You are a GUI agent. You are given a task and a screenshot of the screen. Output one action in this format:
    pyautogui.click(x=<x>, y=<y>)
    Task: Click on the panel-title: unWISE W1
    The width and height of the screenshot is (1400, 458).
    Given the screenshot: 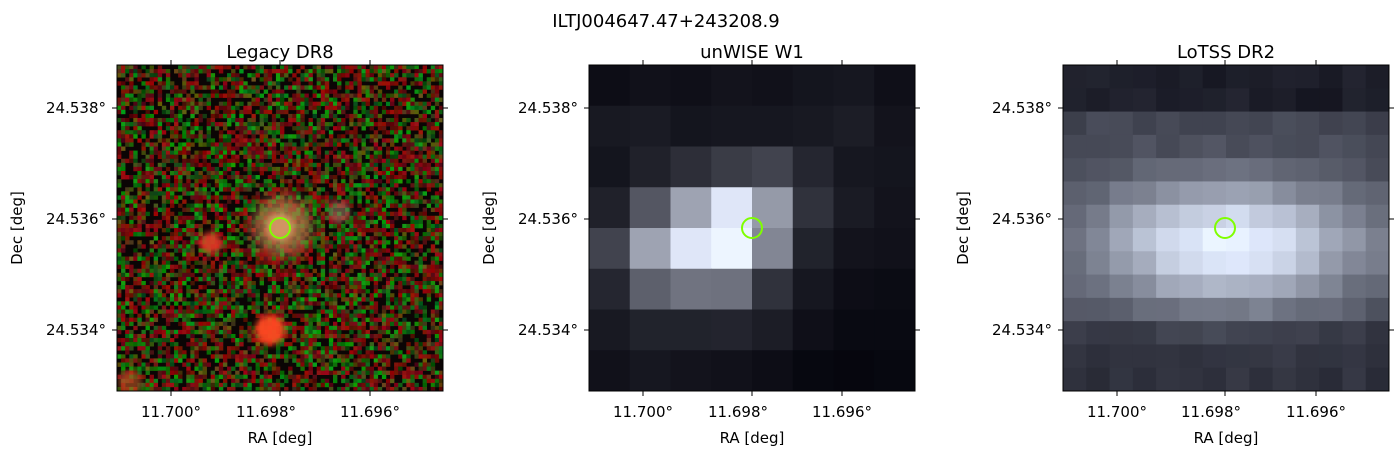 What is the action you would take?
    pyautogui.click(x=752, y=52)
    